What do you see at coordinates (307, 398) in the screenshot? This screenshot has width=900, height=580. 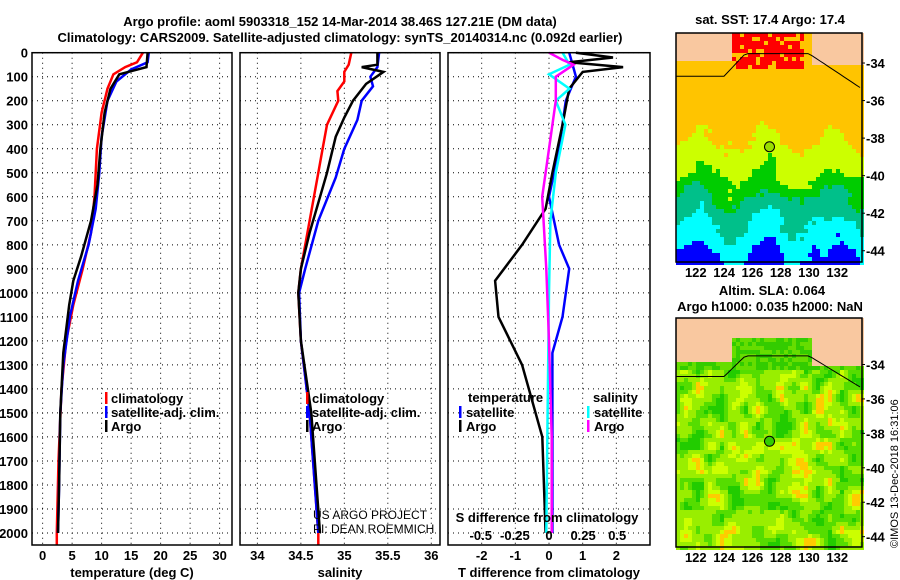 I see `legend-swatch` at bounding box center [307, 398].